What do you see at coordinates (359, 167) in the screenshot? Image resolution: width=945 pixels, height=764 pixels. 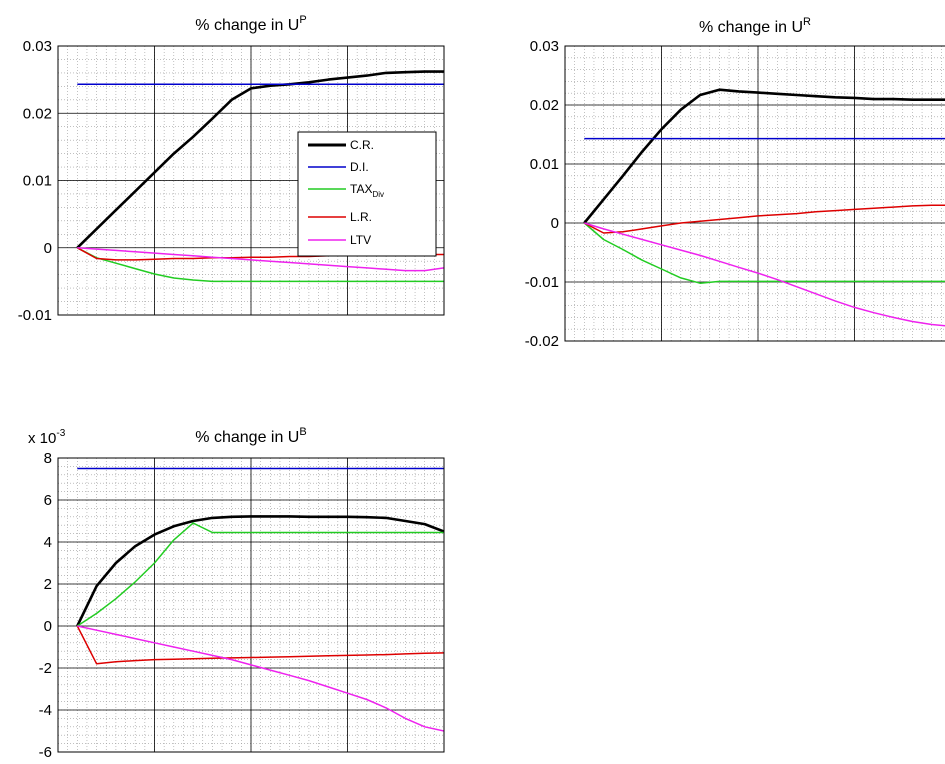 I see `legend-label-di: D.I.` at bounding box center [359, 167].